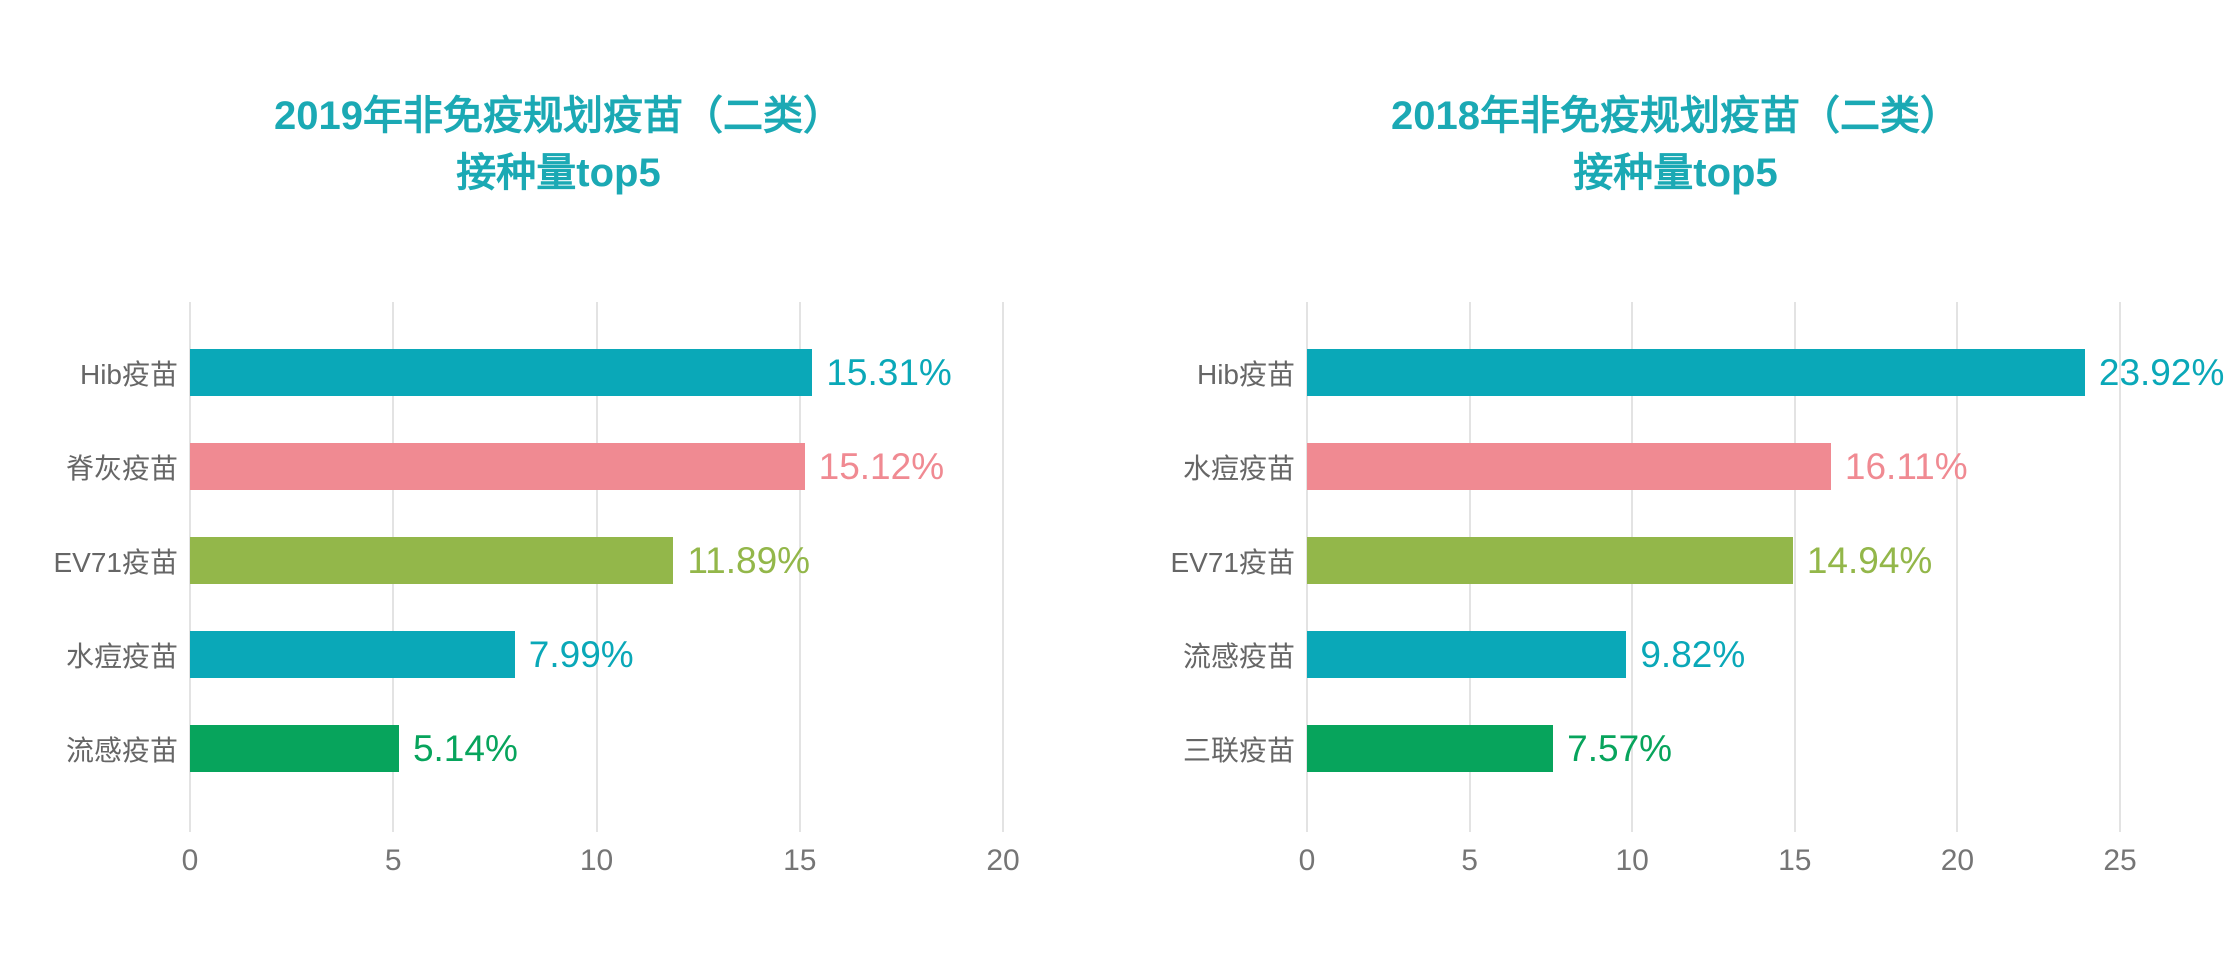  Describe the element at coordinates (1693, 654) in the screenshot. I see `value-label: 9.82%` at that location.